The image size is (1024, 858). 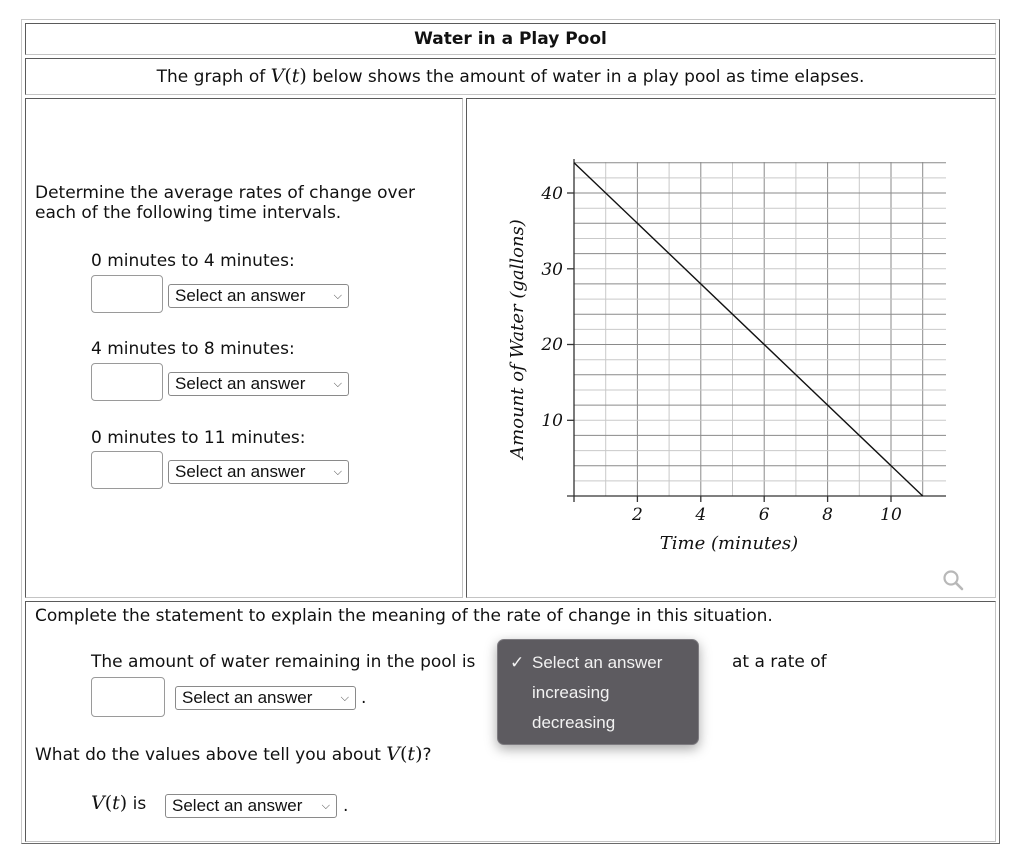 I want to click on statement-end: at a rate of, so click(x=779, y=662).